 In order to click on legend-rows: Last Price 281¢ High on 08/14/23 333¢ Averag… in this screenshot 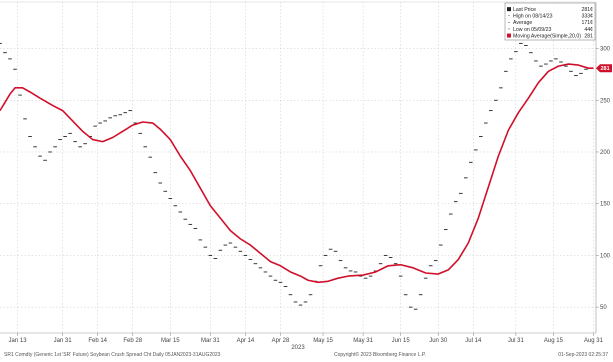, I will do `click(550, 23)`.